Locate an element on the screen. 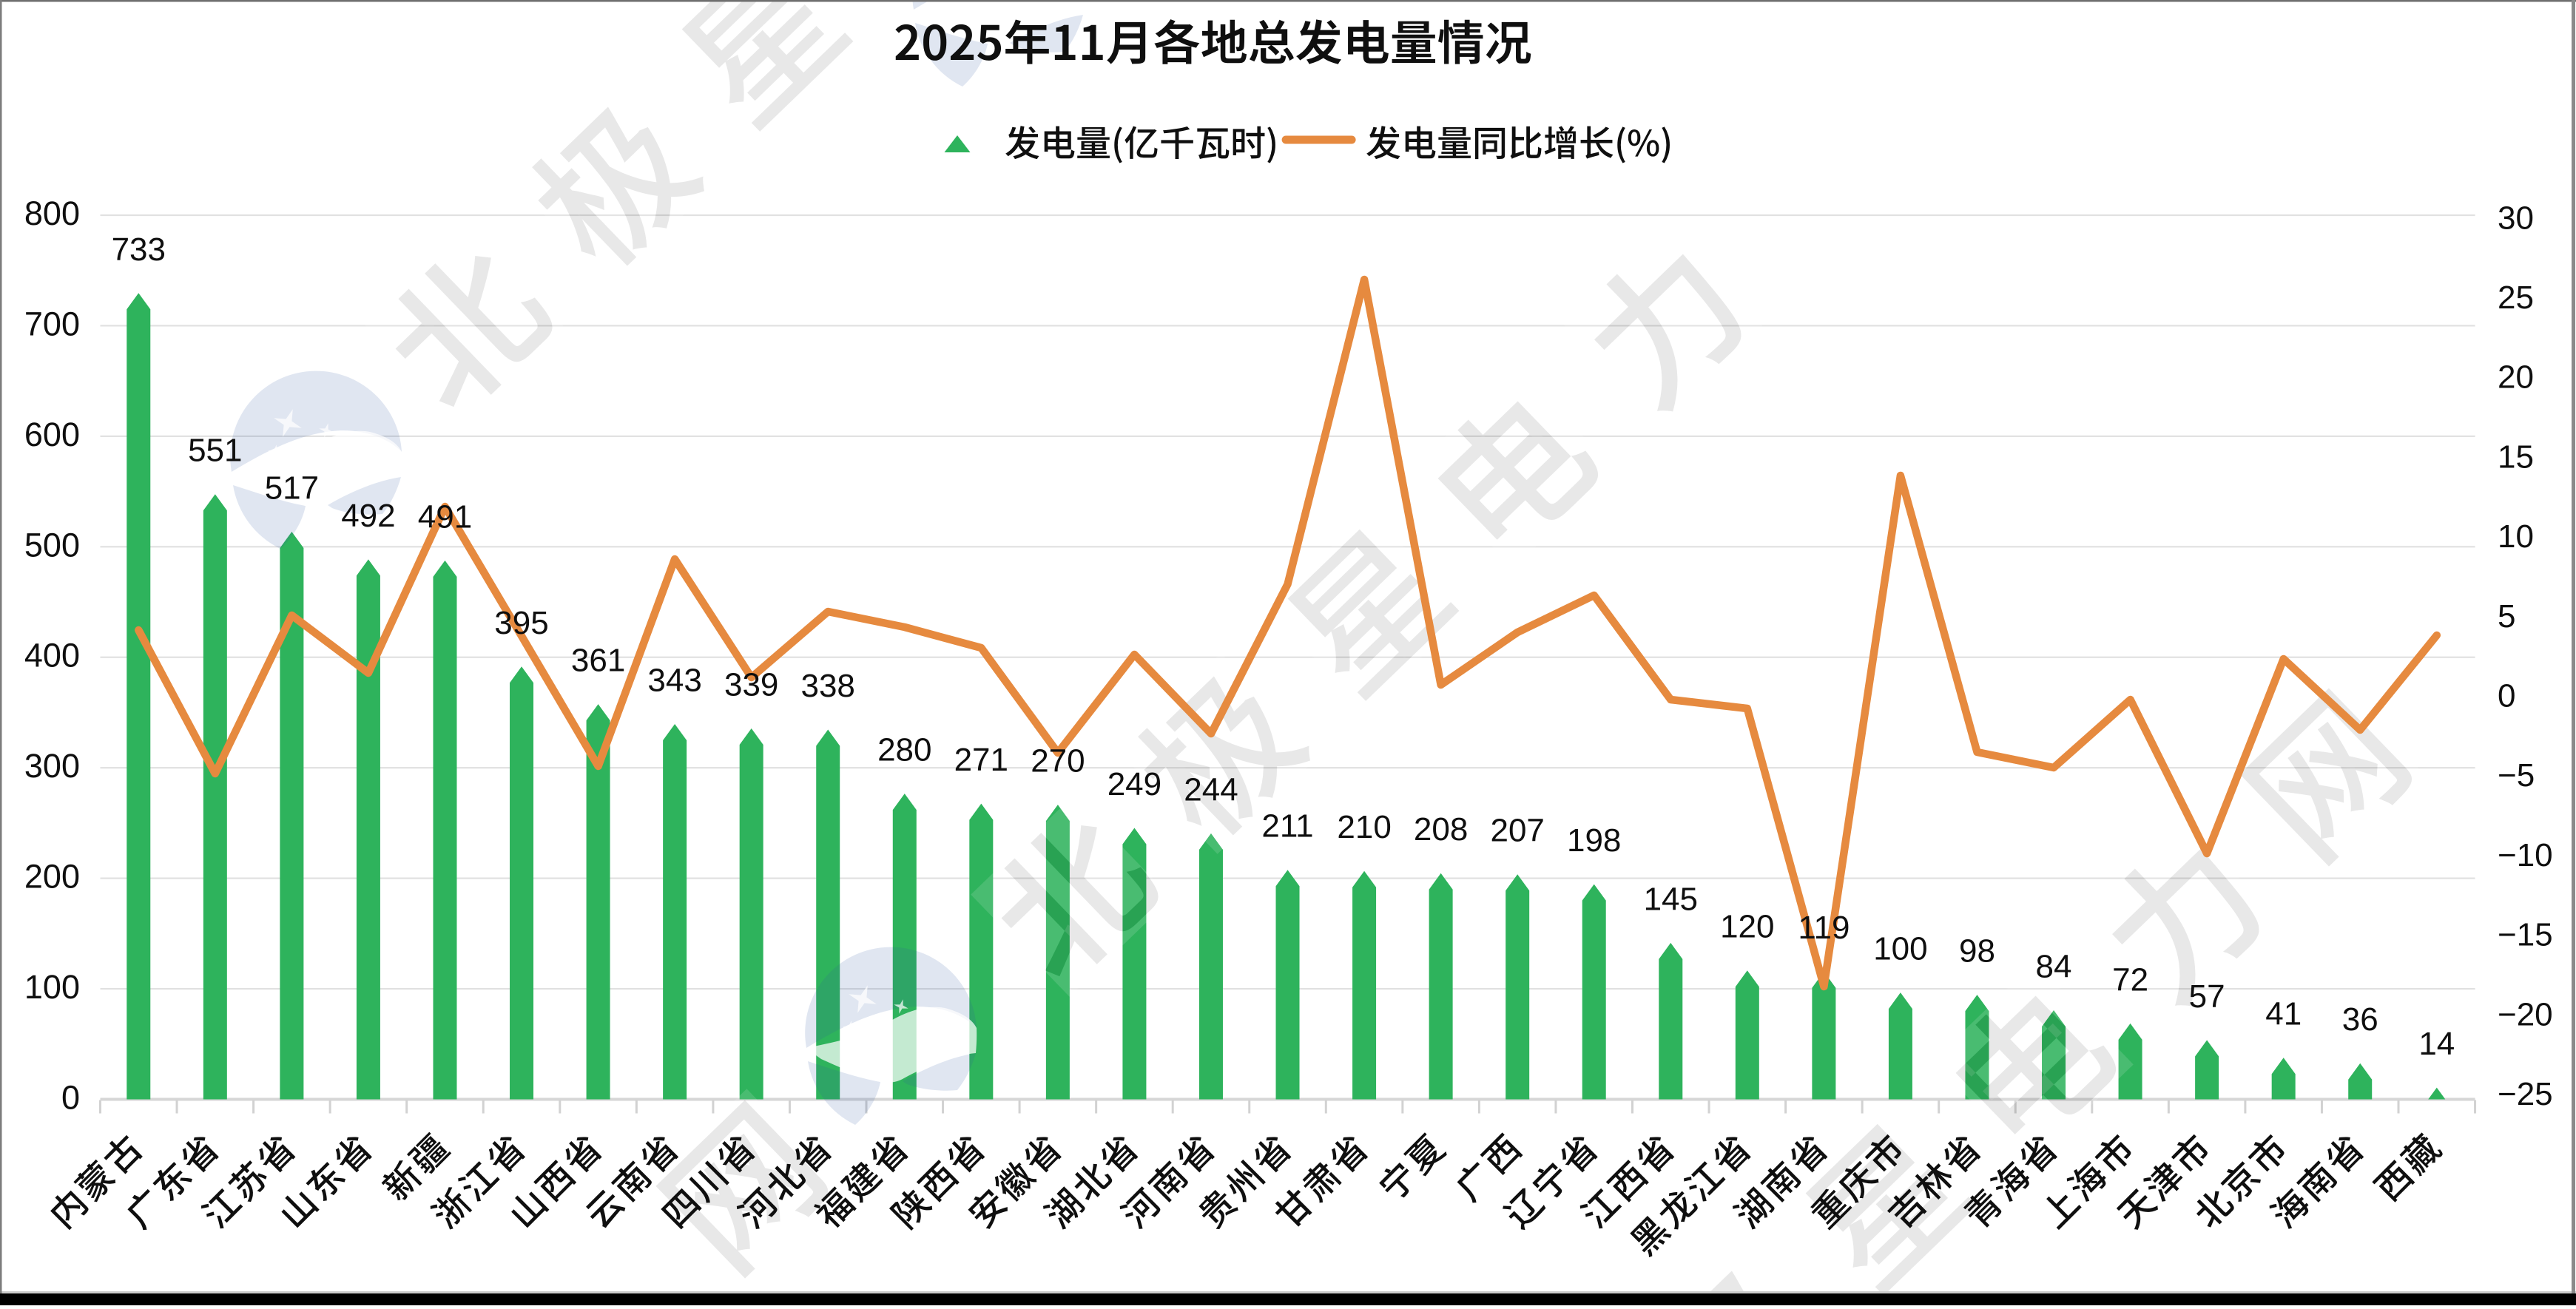 The image size is (2576, 1309). svg-text: 700 is located at coordinates (52, 323).